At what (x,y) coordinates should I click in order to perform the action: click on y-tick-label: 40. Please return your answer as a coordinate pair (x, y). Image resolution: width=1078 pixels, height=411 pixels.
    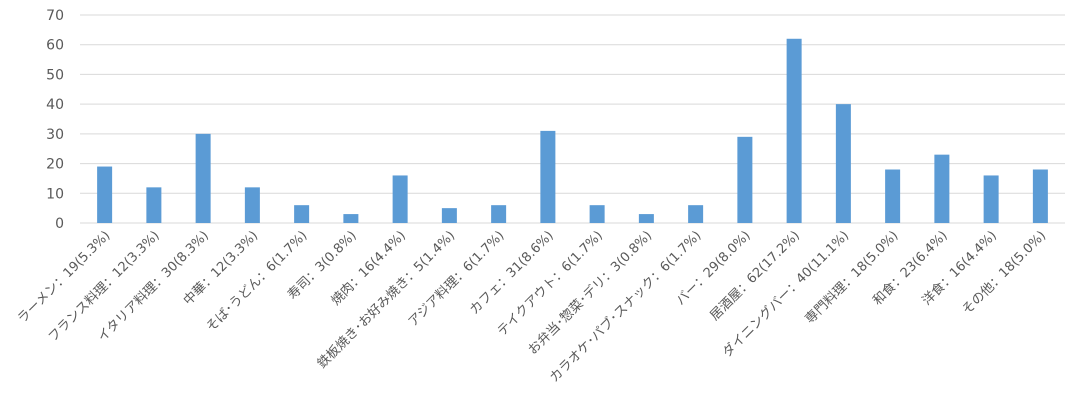
    Looking at the image, I should click on (55, 105).